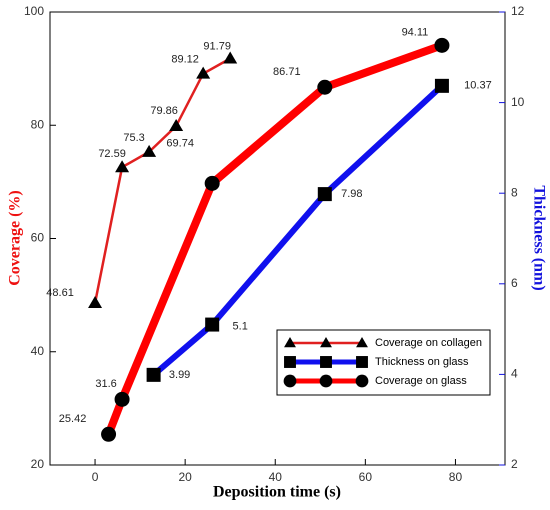  Describe the element at coordinates (105, 384) in the screenshot. I see `data-label: 31.6` at that location.